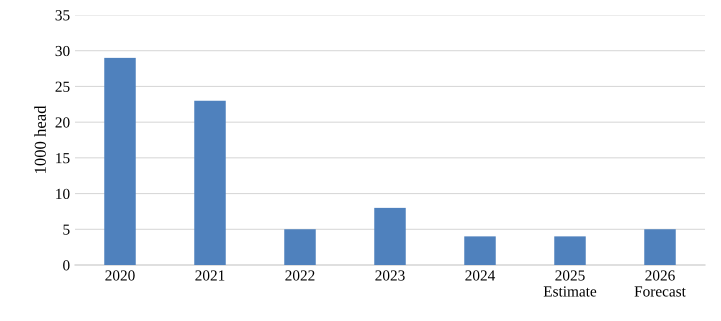 Image resolution: width=721 pixels, height=321 pixels. I want to click on x-tick-label: 2025 Estimate, so click(570, 283).